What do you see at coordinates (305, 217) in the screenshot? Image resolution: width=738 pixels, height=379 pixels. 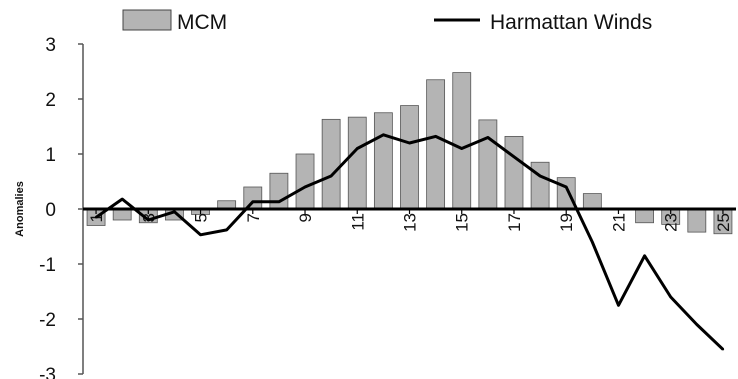 I see `x-tick-label: 9` at bounding box center [305, 217].